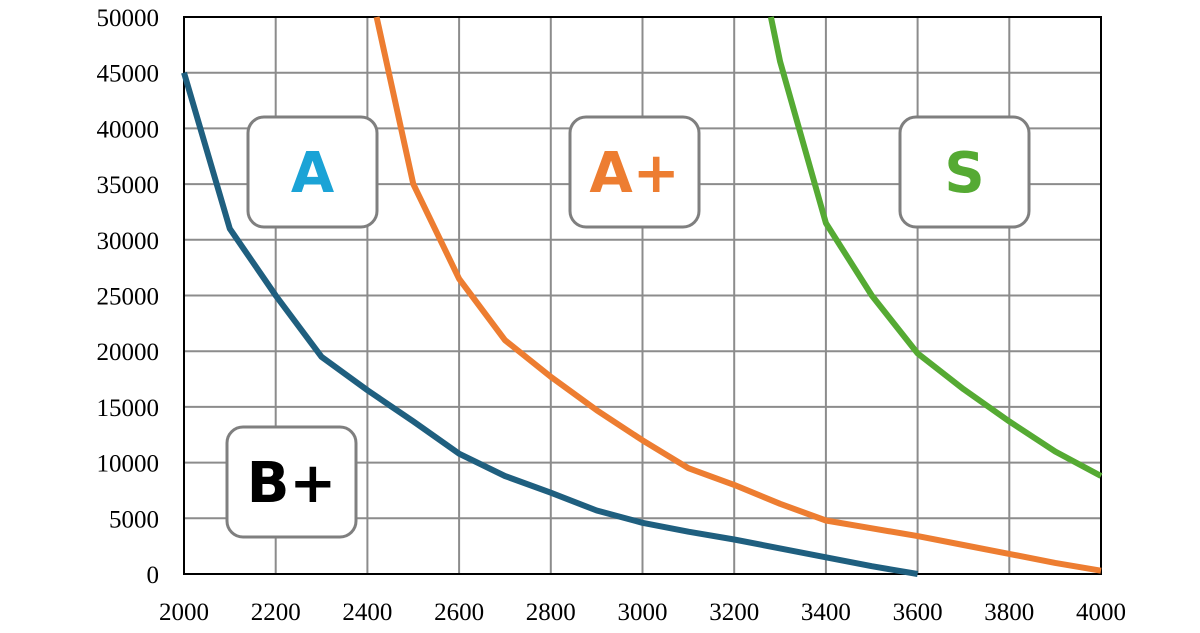  Describe the element at coordinates (153, 575) in the screenshot. I see `y-tick-label: 0` at that location.